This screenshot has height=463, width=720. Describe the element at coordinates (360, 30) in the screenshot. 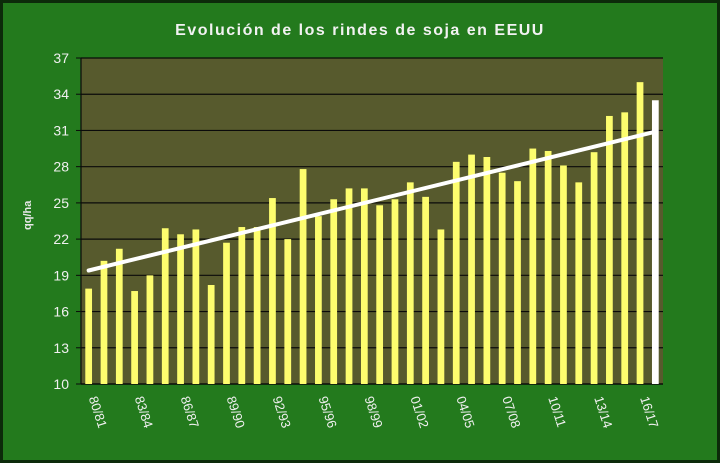

I see `chart-title: Evolución de los rindes de soja en EEUU` at that location.